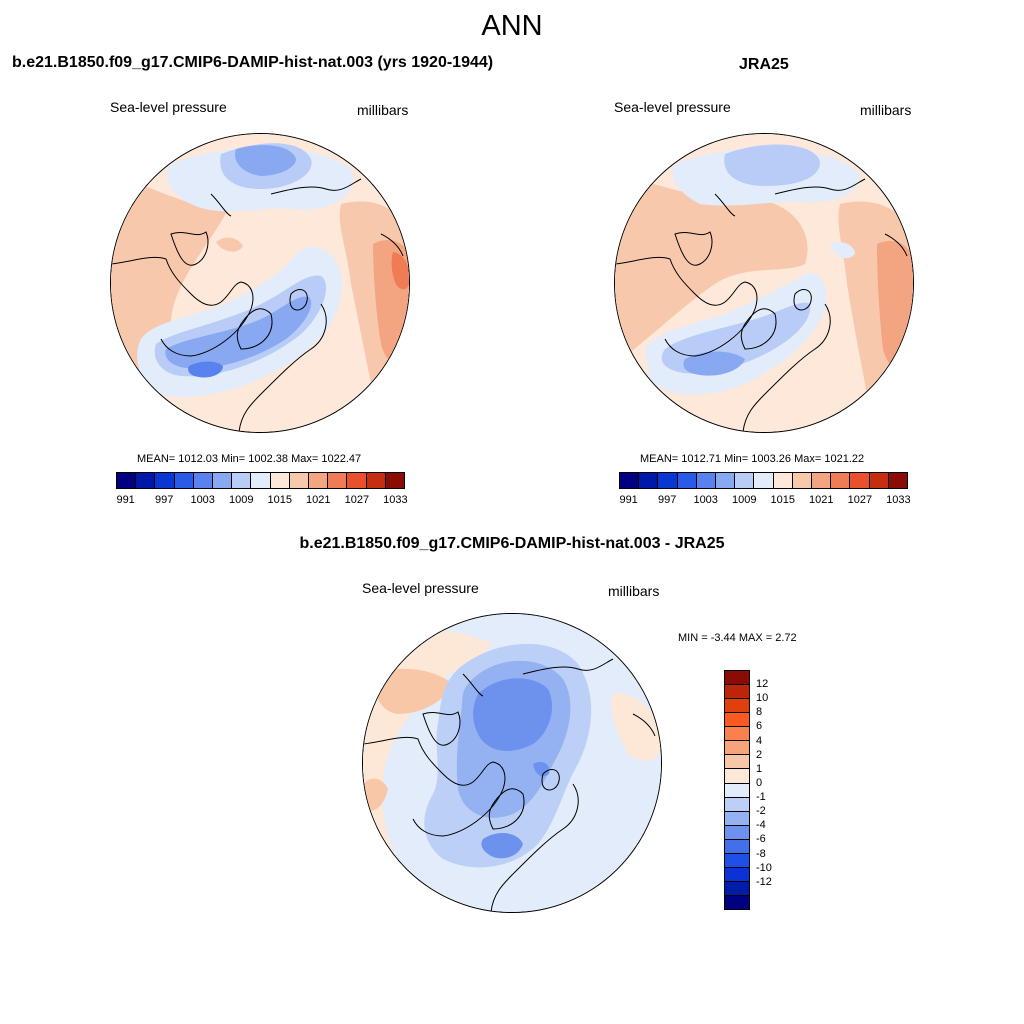  What do you see at coordinates (764, 283) in the screenshot?
I see `panel-2-map-svg` at bounding box center [764, 283].